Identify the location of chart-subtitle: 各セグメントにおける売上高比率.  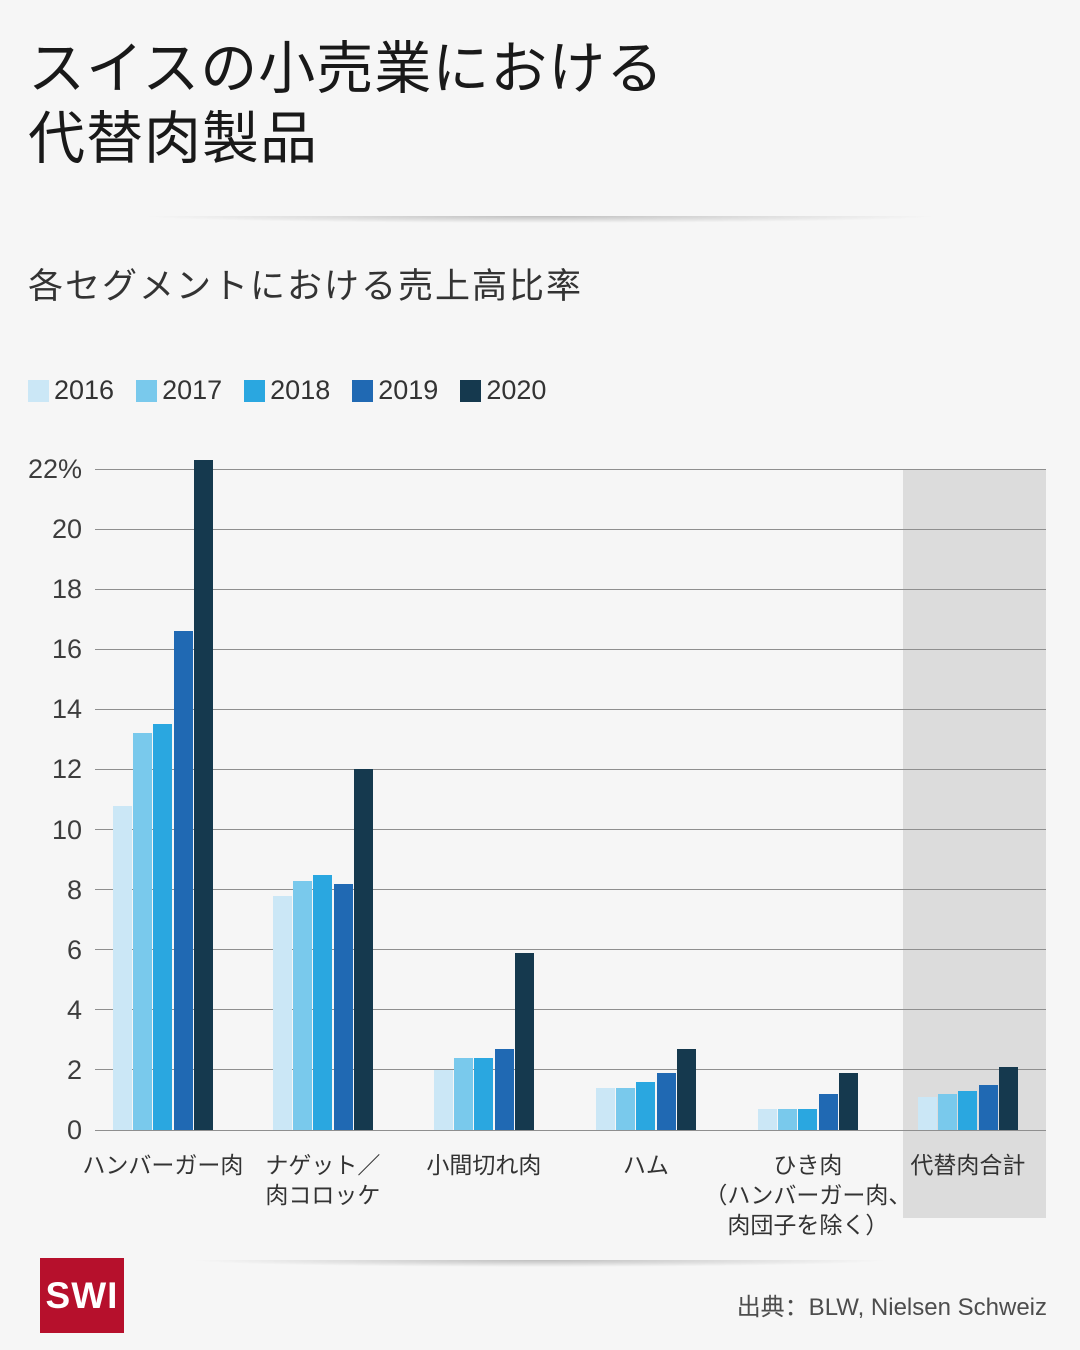
(306, 286).